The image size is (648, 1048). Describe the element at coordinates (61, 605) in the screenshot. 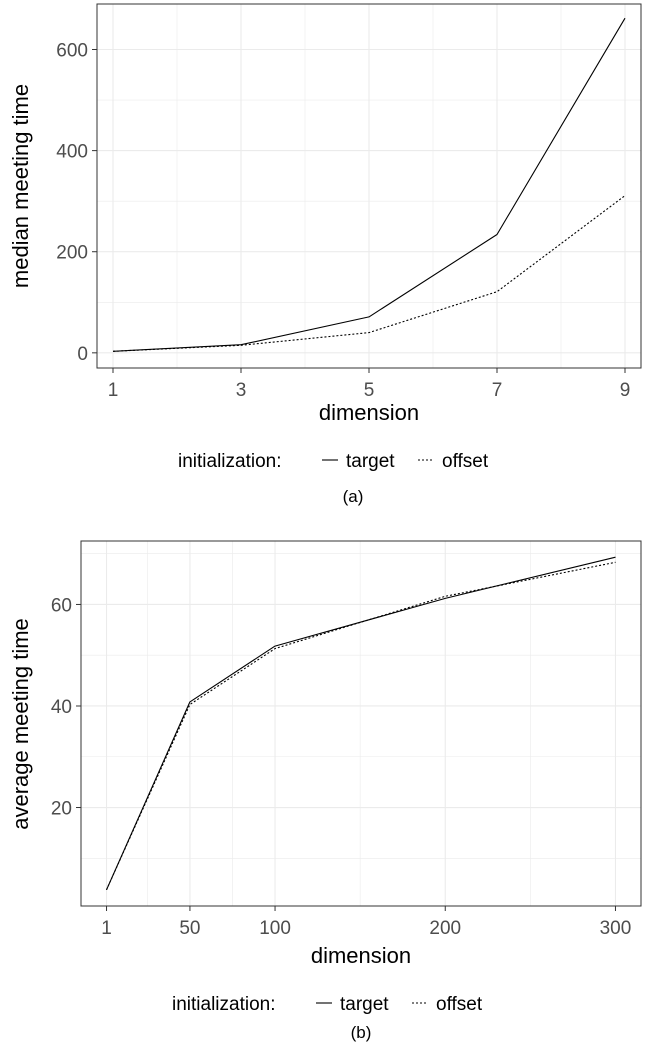

I see `y-tick-label: 60` at that location.